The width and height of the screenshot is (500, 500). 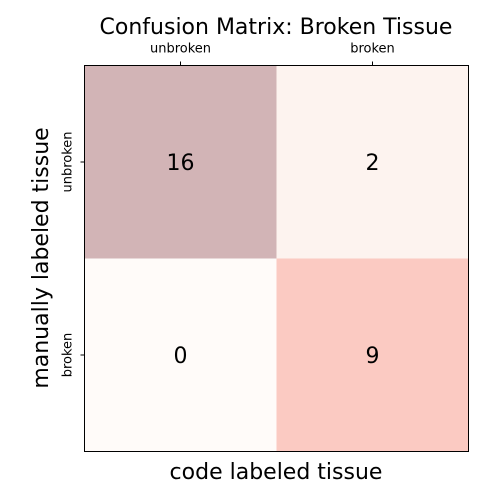 I want to click on y-axis-ticks: unbroken broken, so click(x=73, y=254).